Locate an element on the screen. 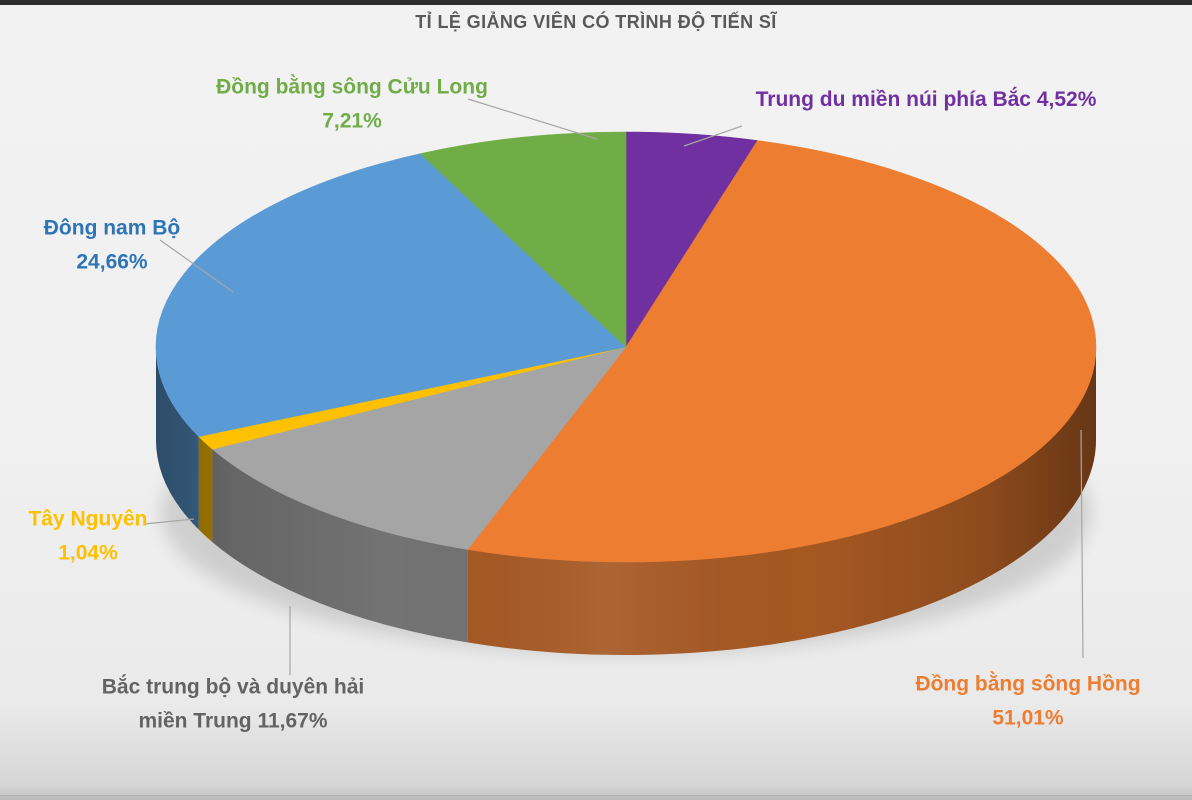 The image size is (1192, 800). label-line: 1,04% is located at coordinates (88, 552).